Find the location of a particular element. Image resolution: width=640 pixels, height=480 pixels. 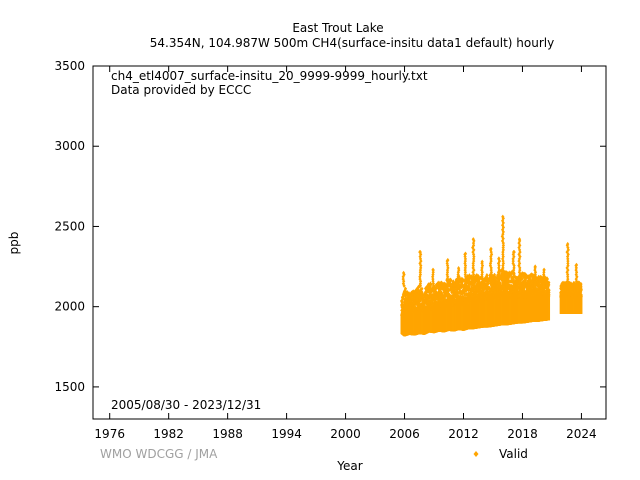

x-tick-label: 2018 is located at coordinates (522, 434).